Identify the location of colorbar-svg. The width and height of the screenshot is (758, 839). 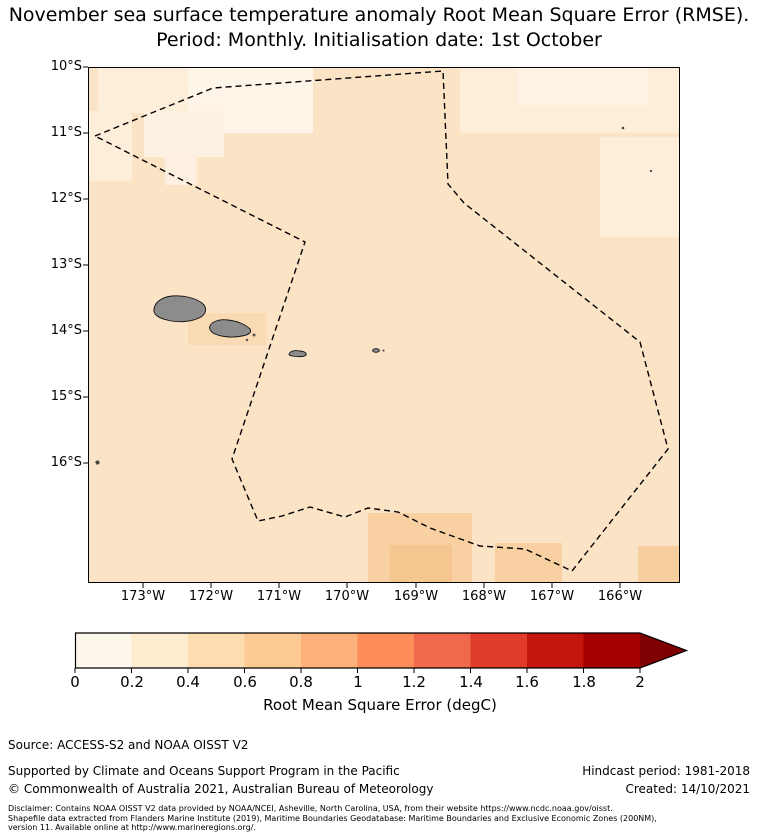
(381, 652).